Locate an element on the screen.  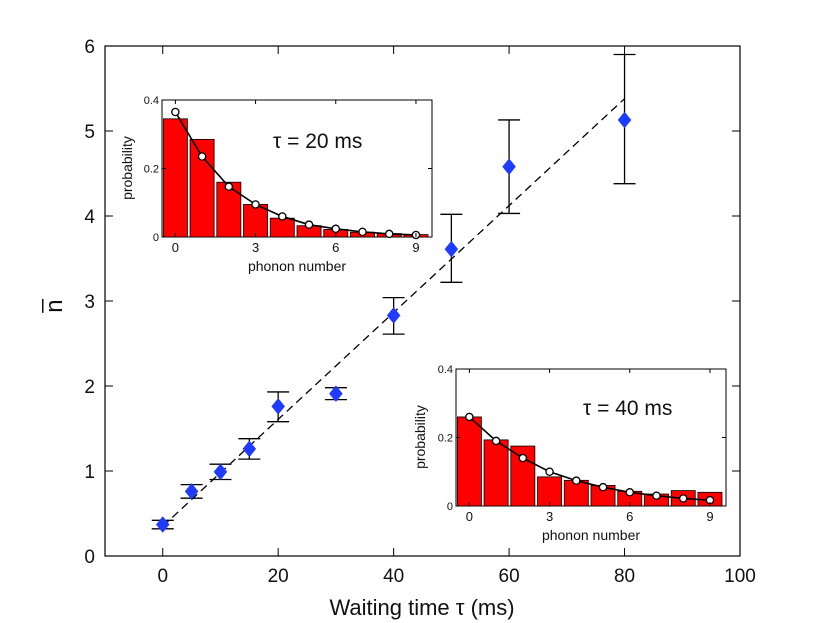
main-x-tick-label: 0 is located at coordinates (162, 576).